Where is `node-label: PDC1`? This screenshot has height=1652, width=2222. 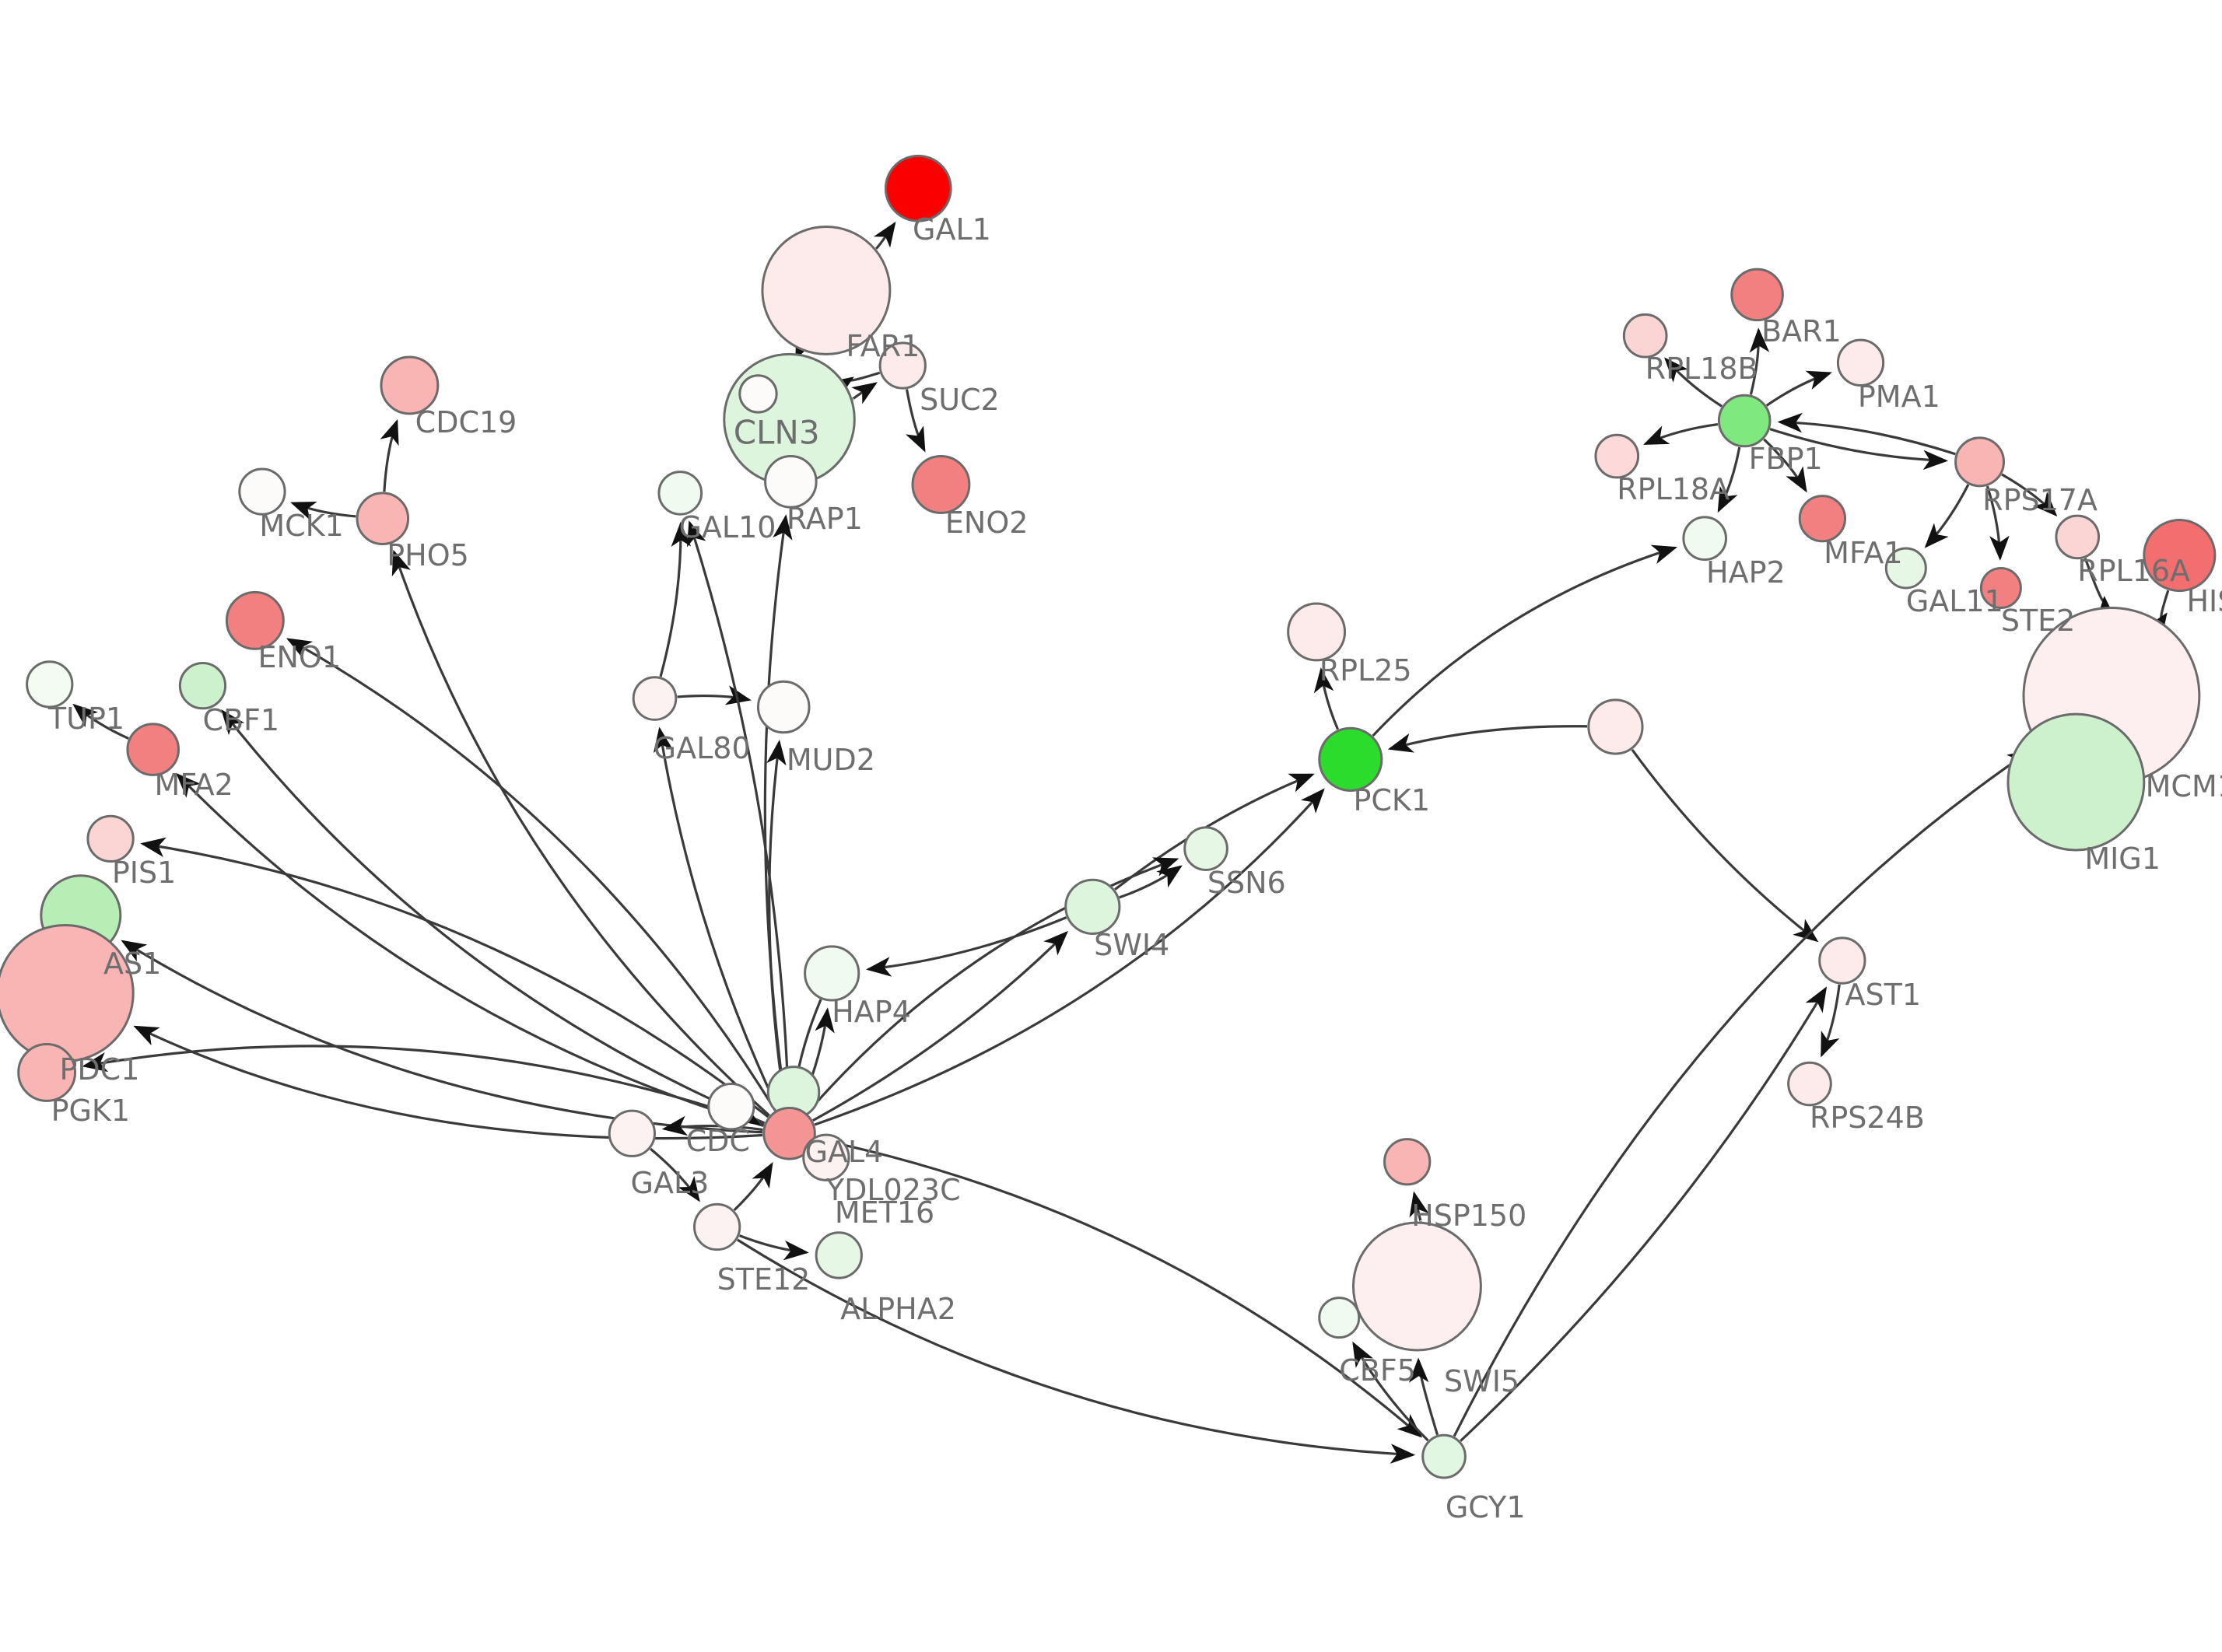
node-label: PDC1 is located at coordinates (99, 1069).